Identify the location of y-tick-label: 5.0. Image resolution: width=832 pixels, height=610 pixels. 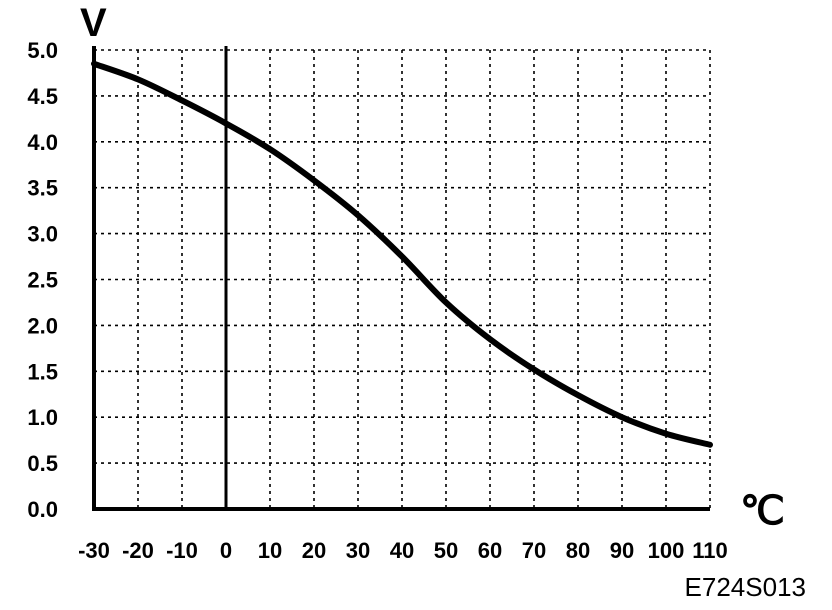
(42, 50).